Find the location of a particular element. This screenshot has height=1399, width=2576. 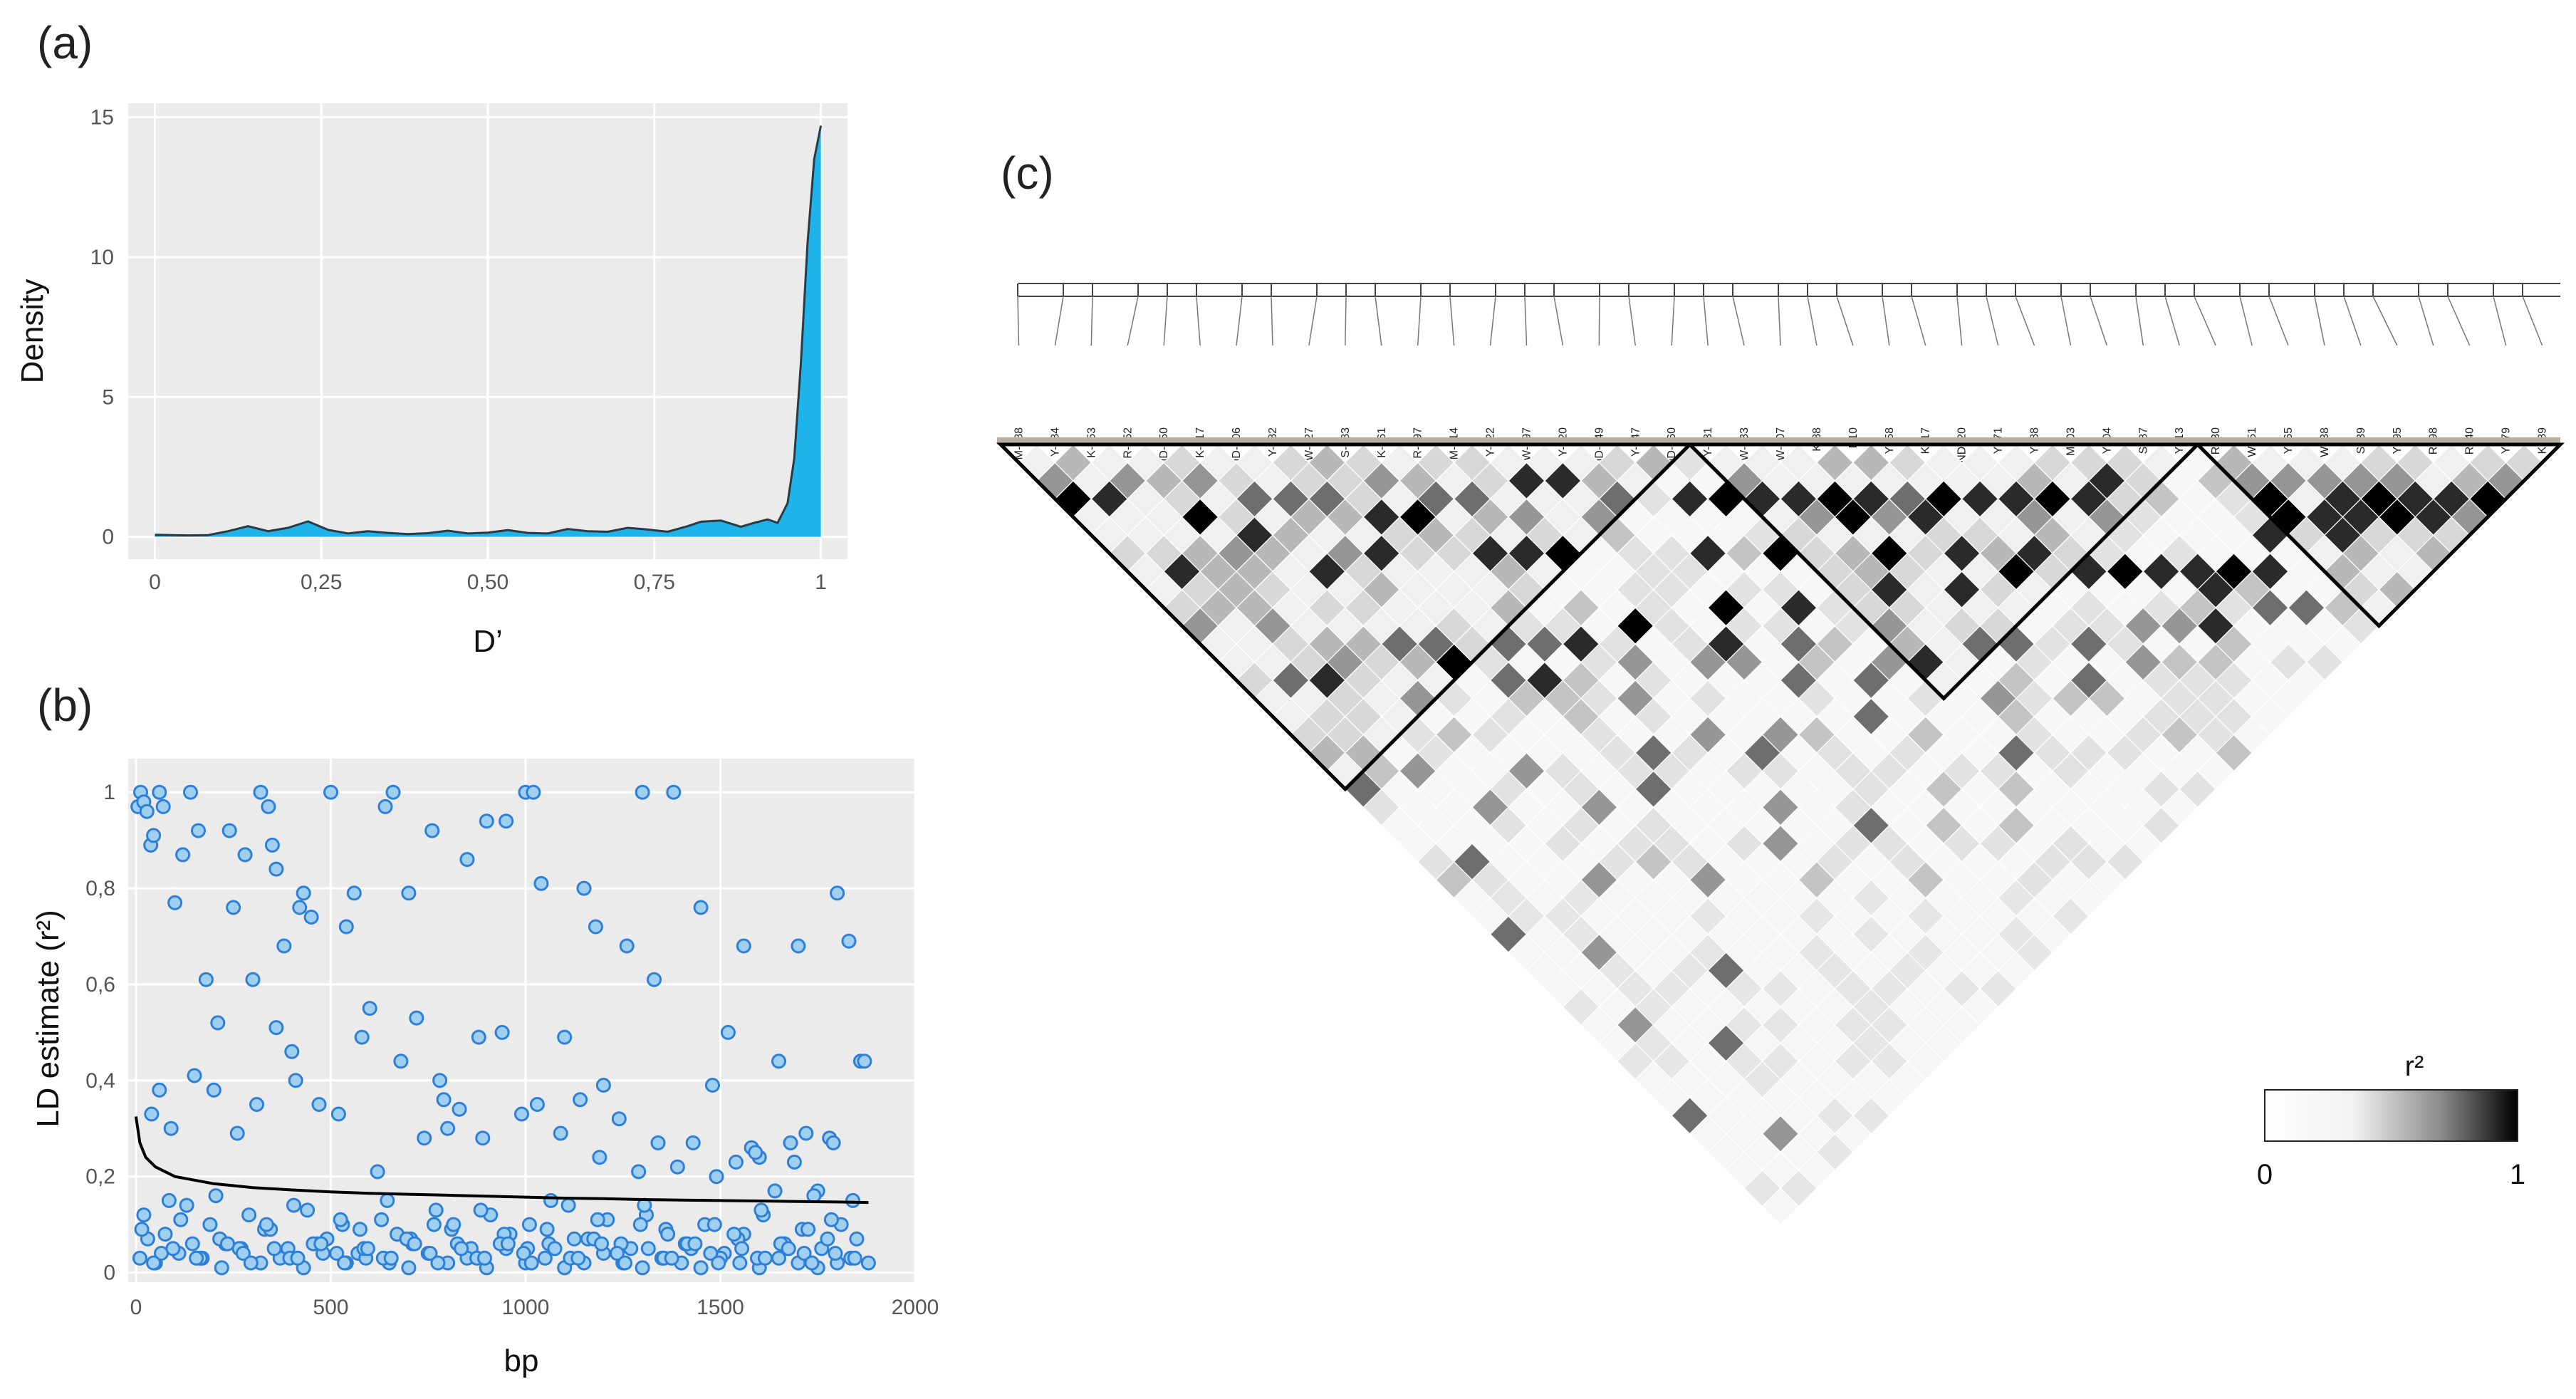

panel-a-x-tick-label: 0 is located at coordinates (155, 582).